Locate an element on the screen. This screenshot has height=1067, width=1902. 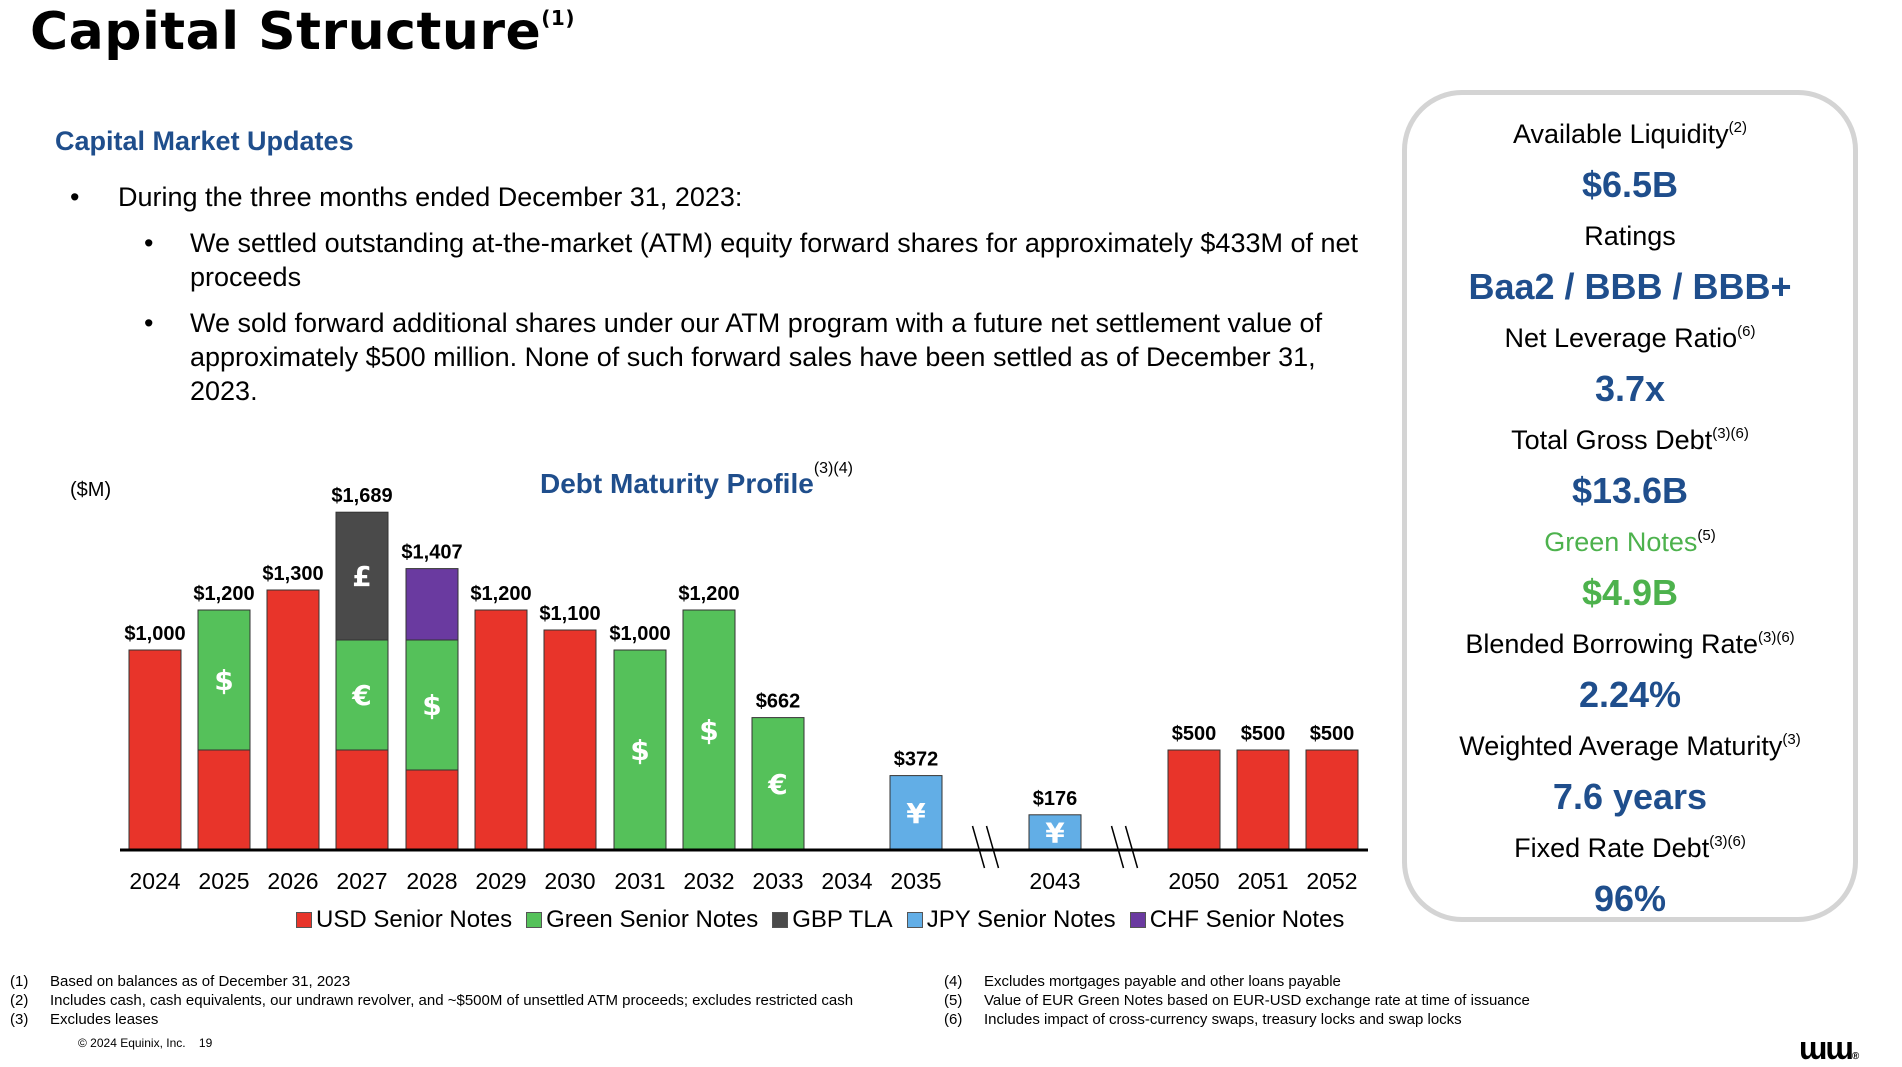
legend-item: Green Senior Notes is located at coordinates (642, 920).